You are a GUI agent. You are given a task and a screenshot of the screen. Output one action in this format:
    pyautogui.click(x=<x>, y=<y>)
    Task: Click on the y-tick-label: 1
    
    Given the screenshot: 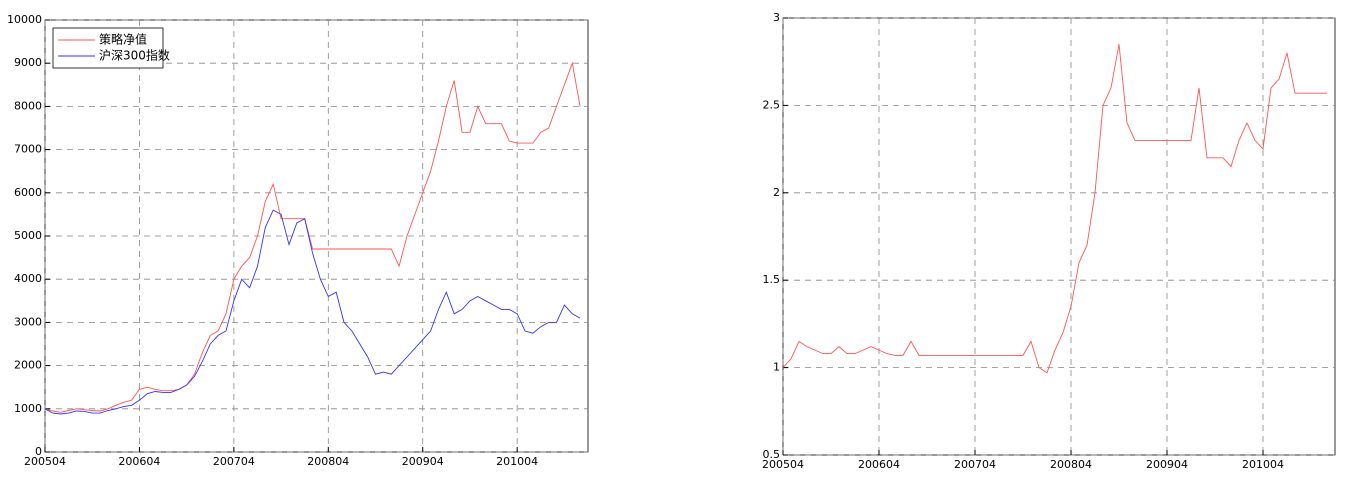 What is the action you would take?
    pyautogui.click(x=776, y=367)
    